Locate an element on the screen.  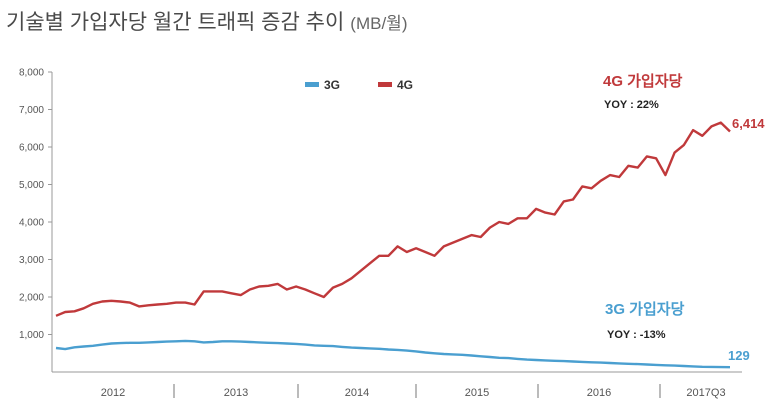
x-tick-label: 2015 is located at coordinates (477, 393).